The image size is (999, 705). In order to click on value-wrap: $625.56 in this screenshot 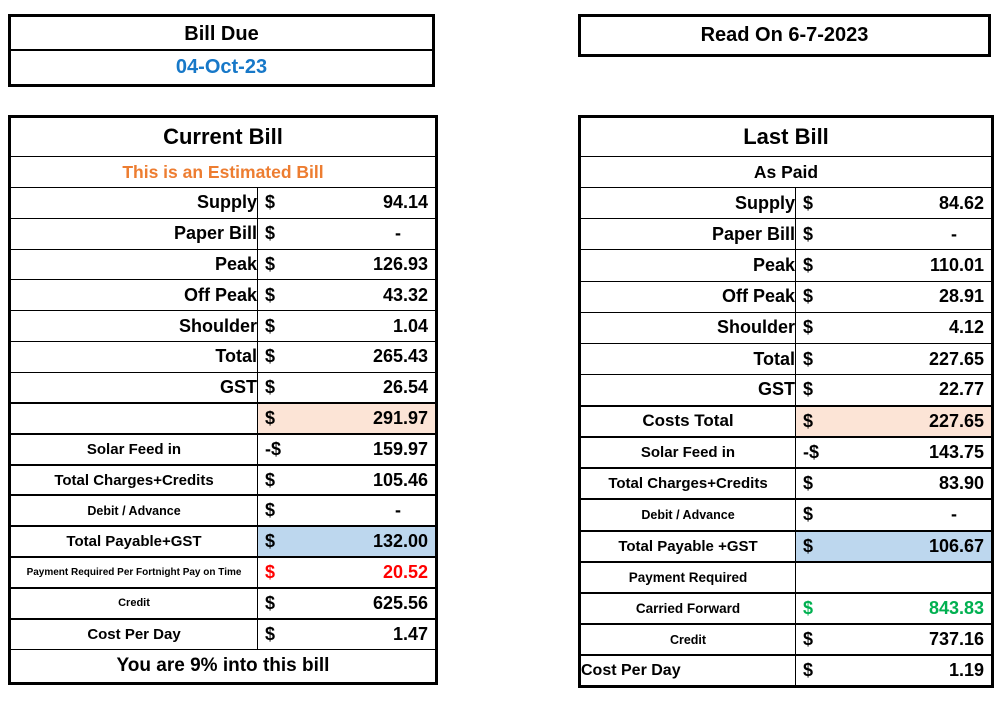, I will do `click(347, 604)`.